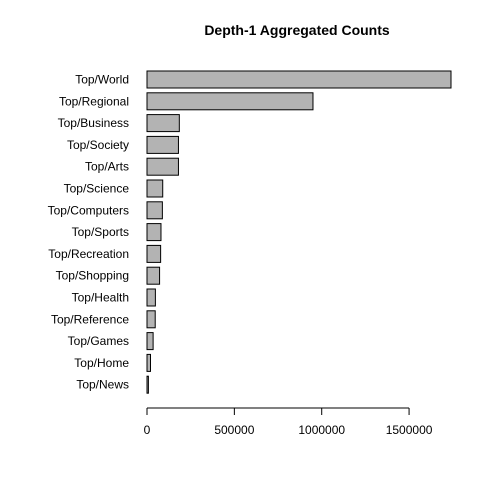  What do you see at coordinates (100, 298) in the screenshot?
I see `category-label: Top/Health` at bounding box center [100, 298].